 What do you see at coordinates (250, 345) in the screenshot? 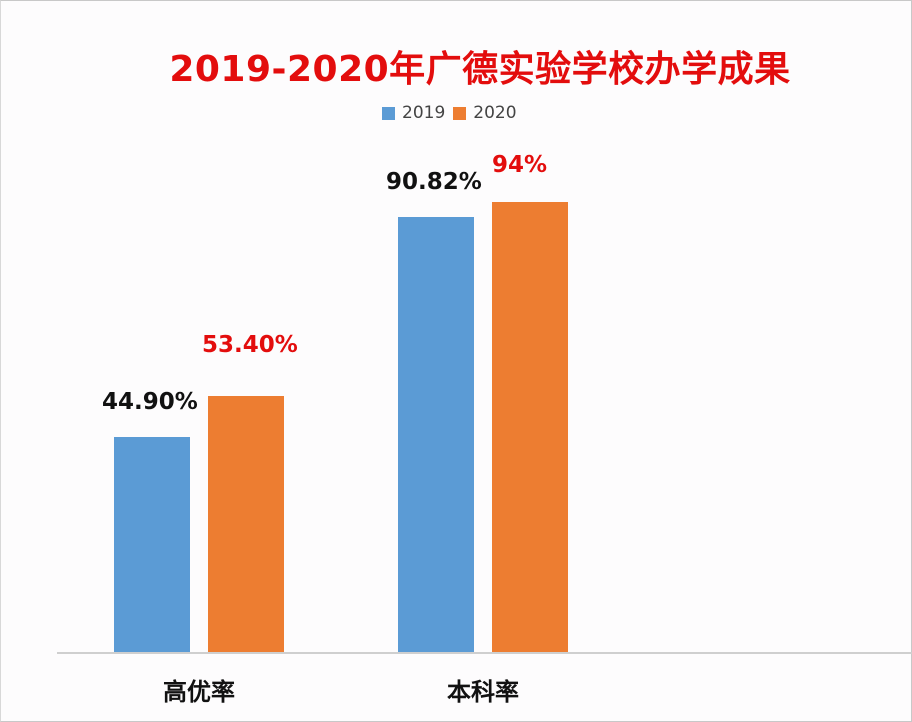
I see `data-label: 53.40%` at bounding box center [250, 345].